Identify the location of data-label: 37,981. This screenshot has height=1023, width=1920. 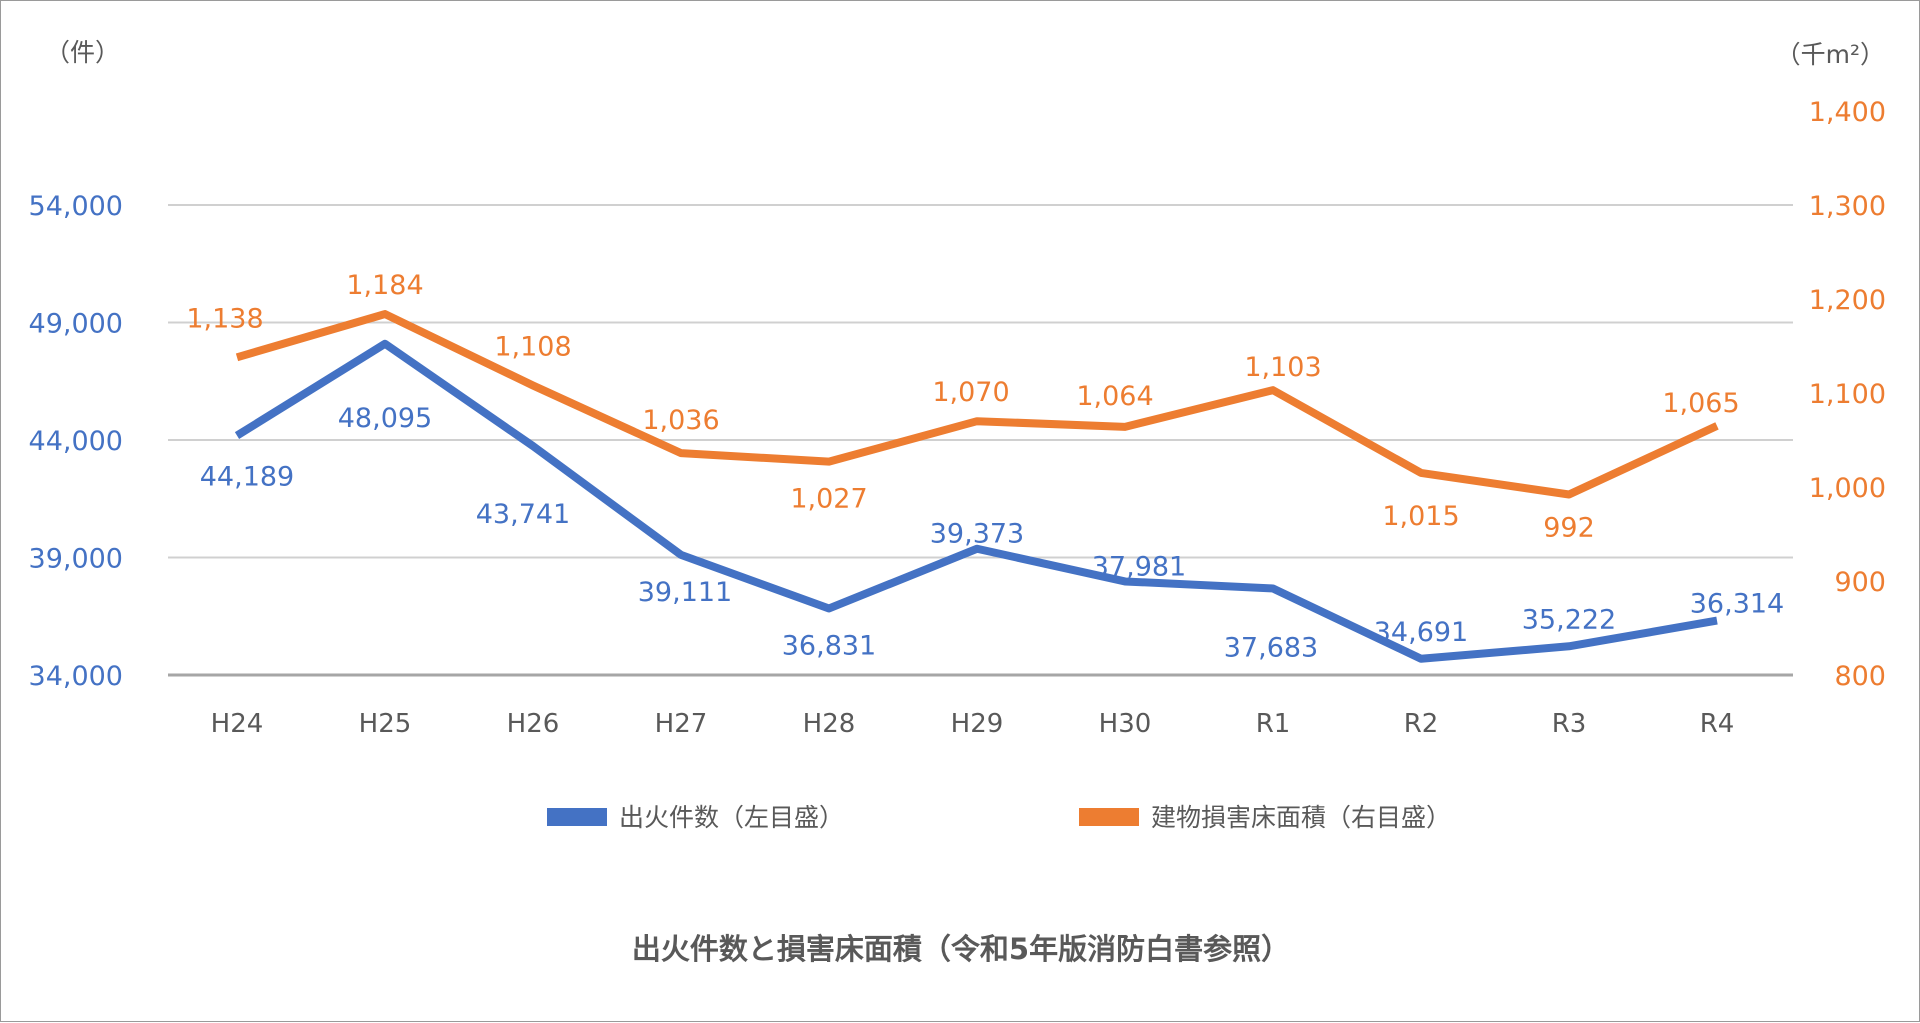
(1139, 566).